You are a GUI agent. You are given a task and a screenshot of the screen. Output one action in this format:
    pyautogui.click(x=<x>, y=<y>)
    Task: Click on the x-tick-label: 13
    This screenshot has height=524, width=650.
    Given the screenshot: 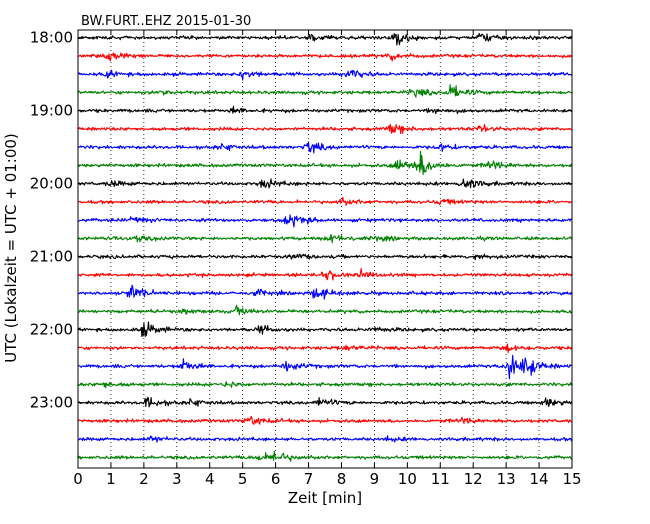 What is the action you would take?
    pyautogui.click(x=506, y=479)
    